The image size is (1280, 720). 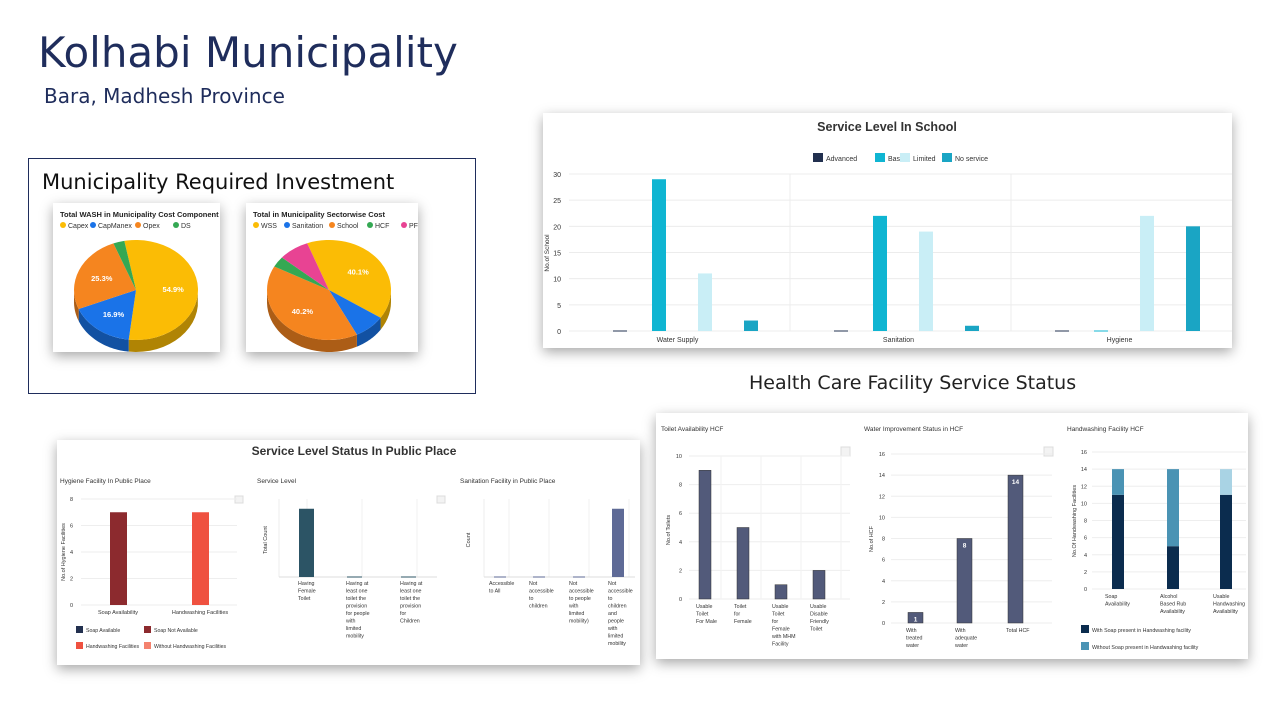 What do you see at coordinates (103, 631) in the screenshot?
I see `legend-label: Soap Available` at bounding box center [103, 631].